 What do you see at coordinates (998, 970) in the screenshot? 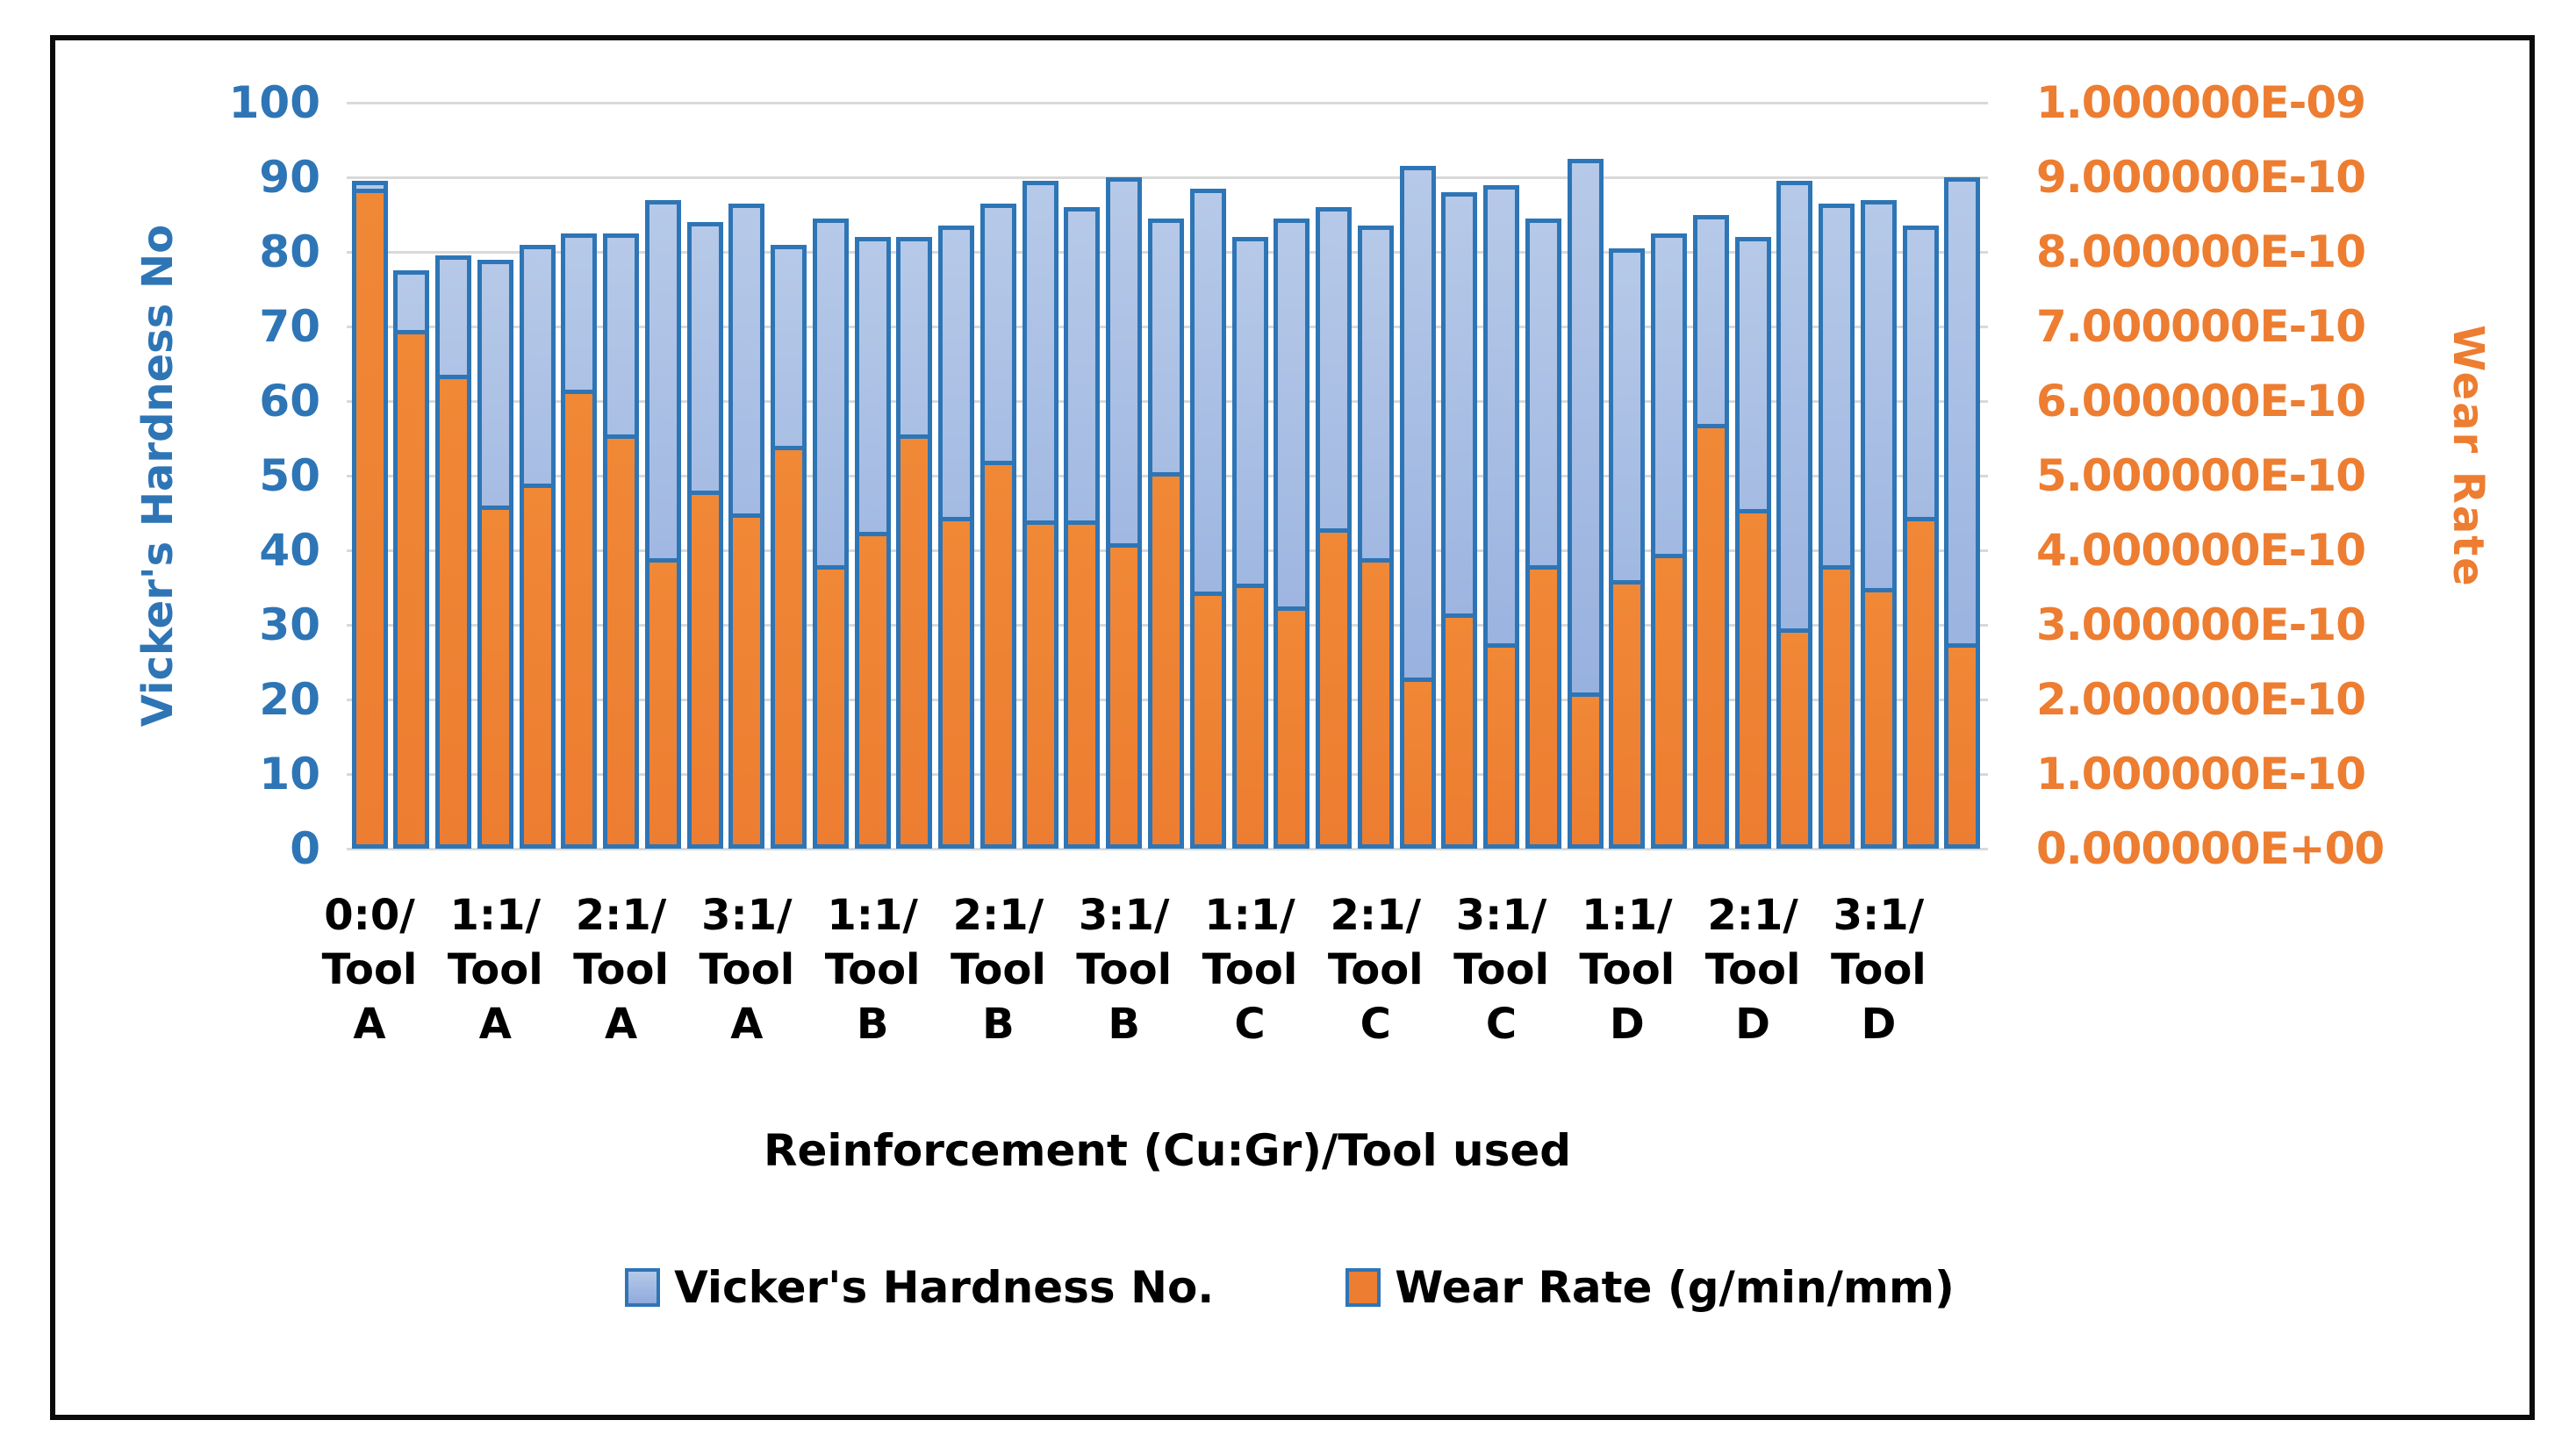
I see `category-tick-label: 2:1/Tool B` at bounding box center [998, 970].